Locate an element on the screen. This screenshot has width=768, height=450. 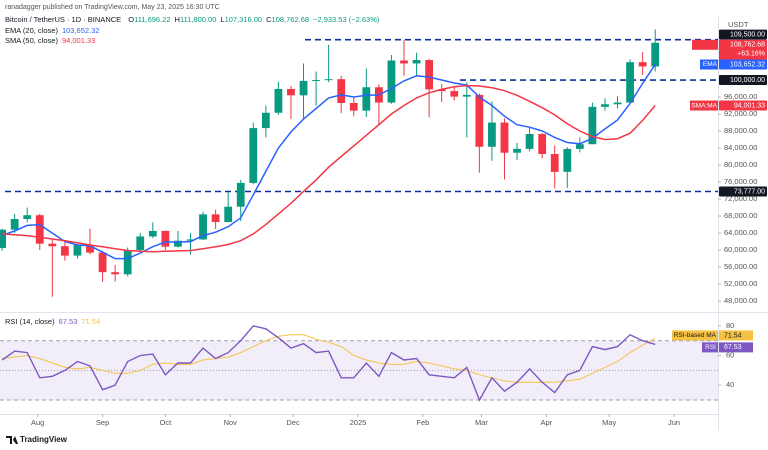
brand: TradingView is located at coordinates (37, 439).